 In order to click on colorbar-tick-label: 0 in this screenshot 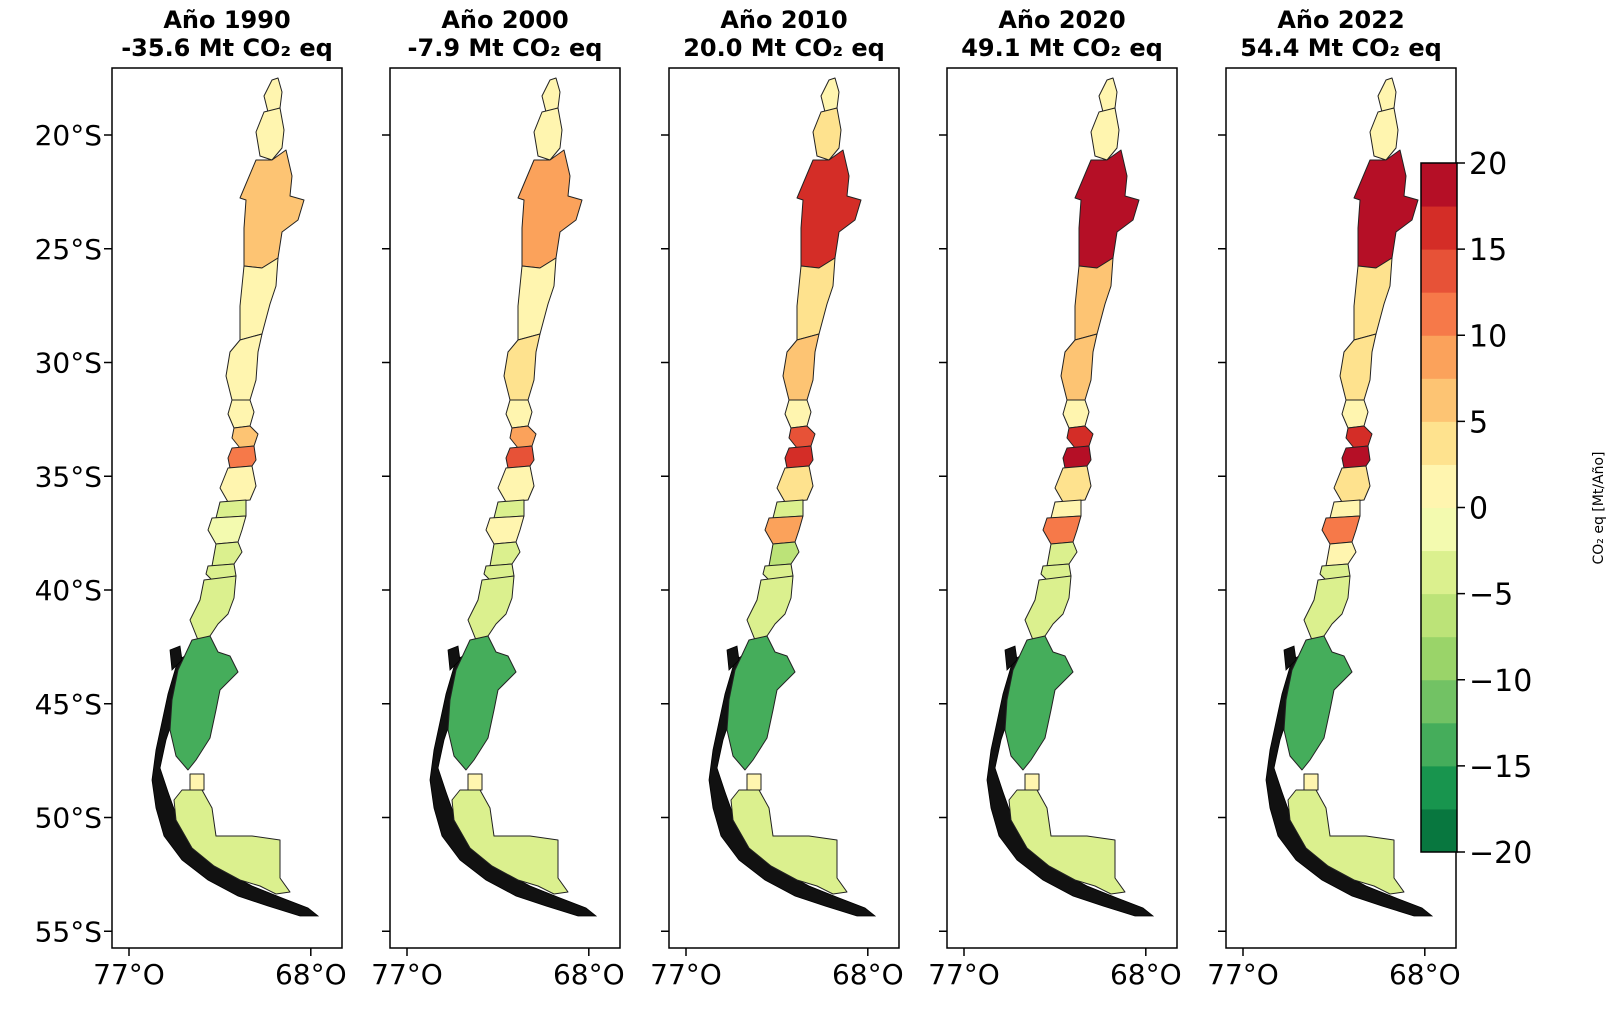, I will do `click(1478, 509)`.